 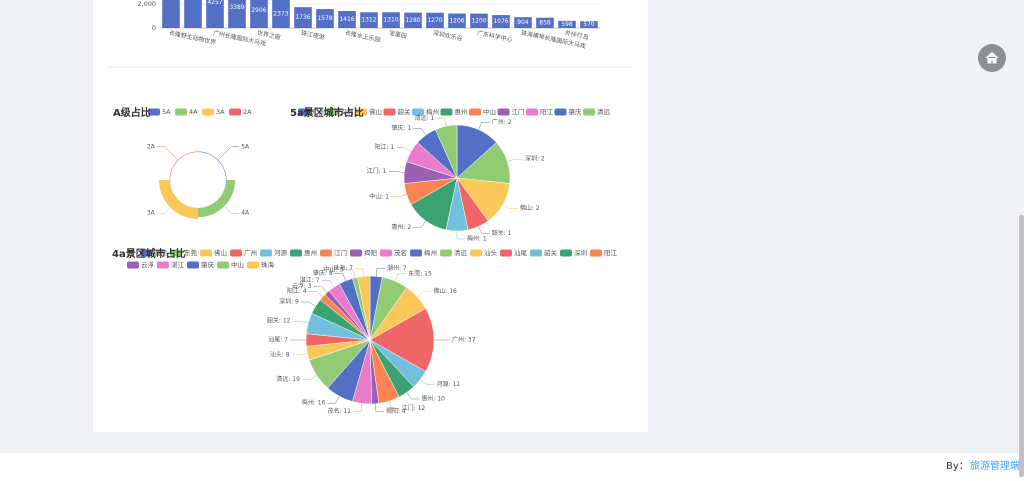 I want to click on legend-label: 汕头, so click(x=491, y=252).